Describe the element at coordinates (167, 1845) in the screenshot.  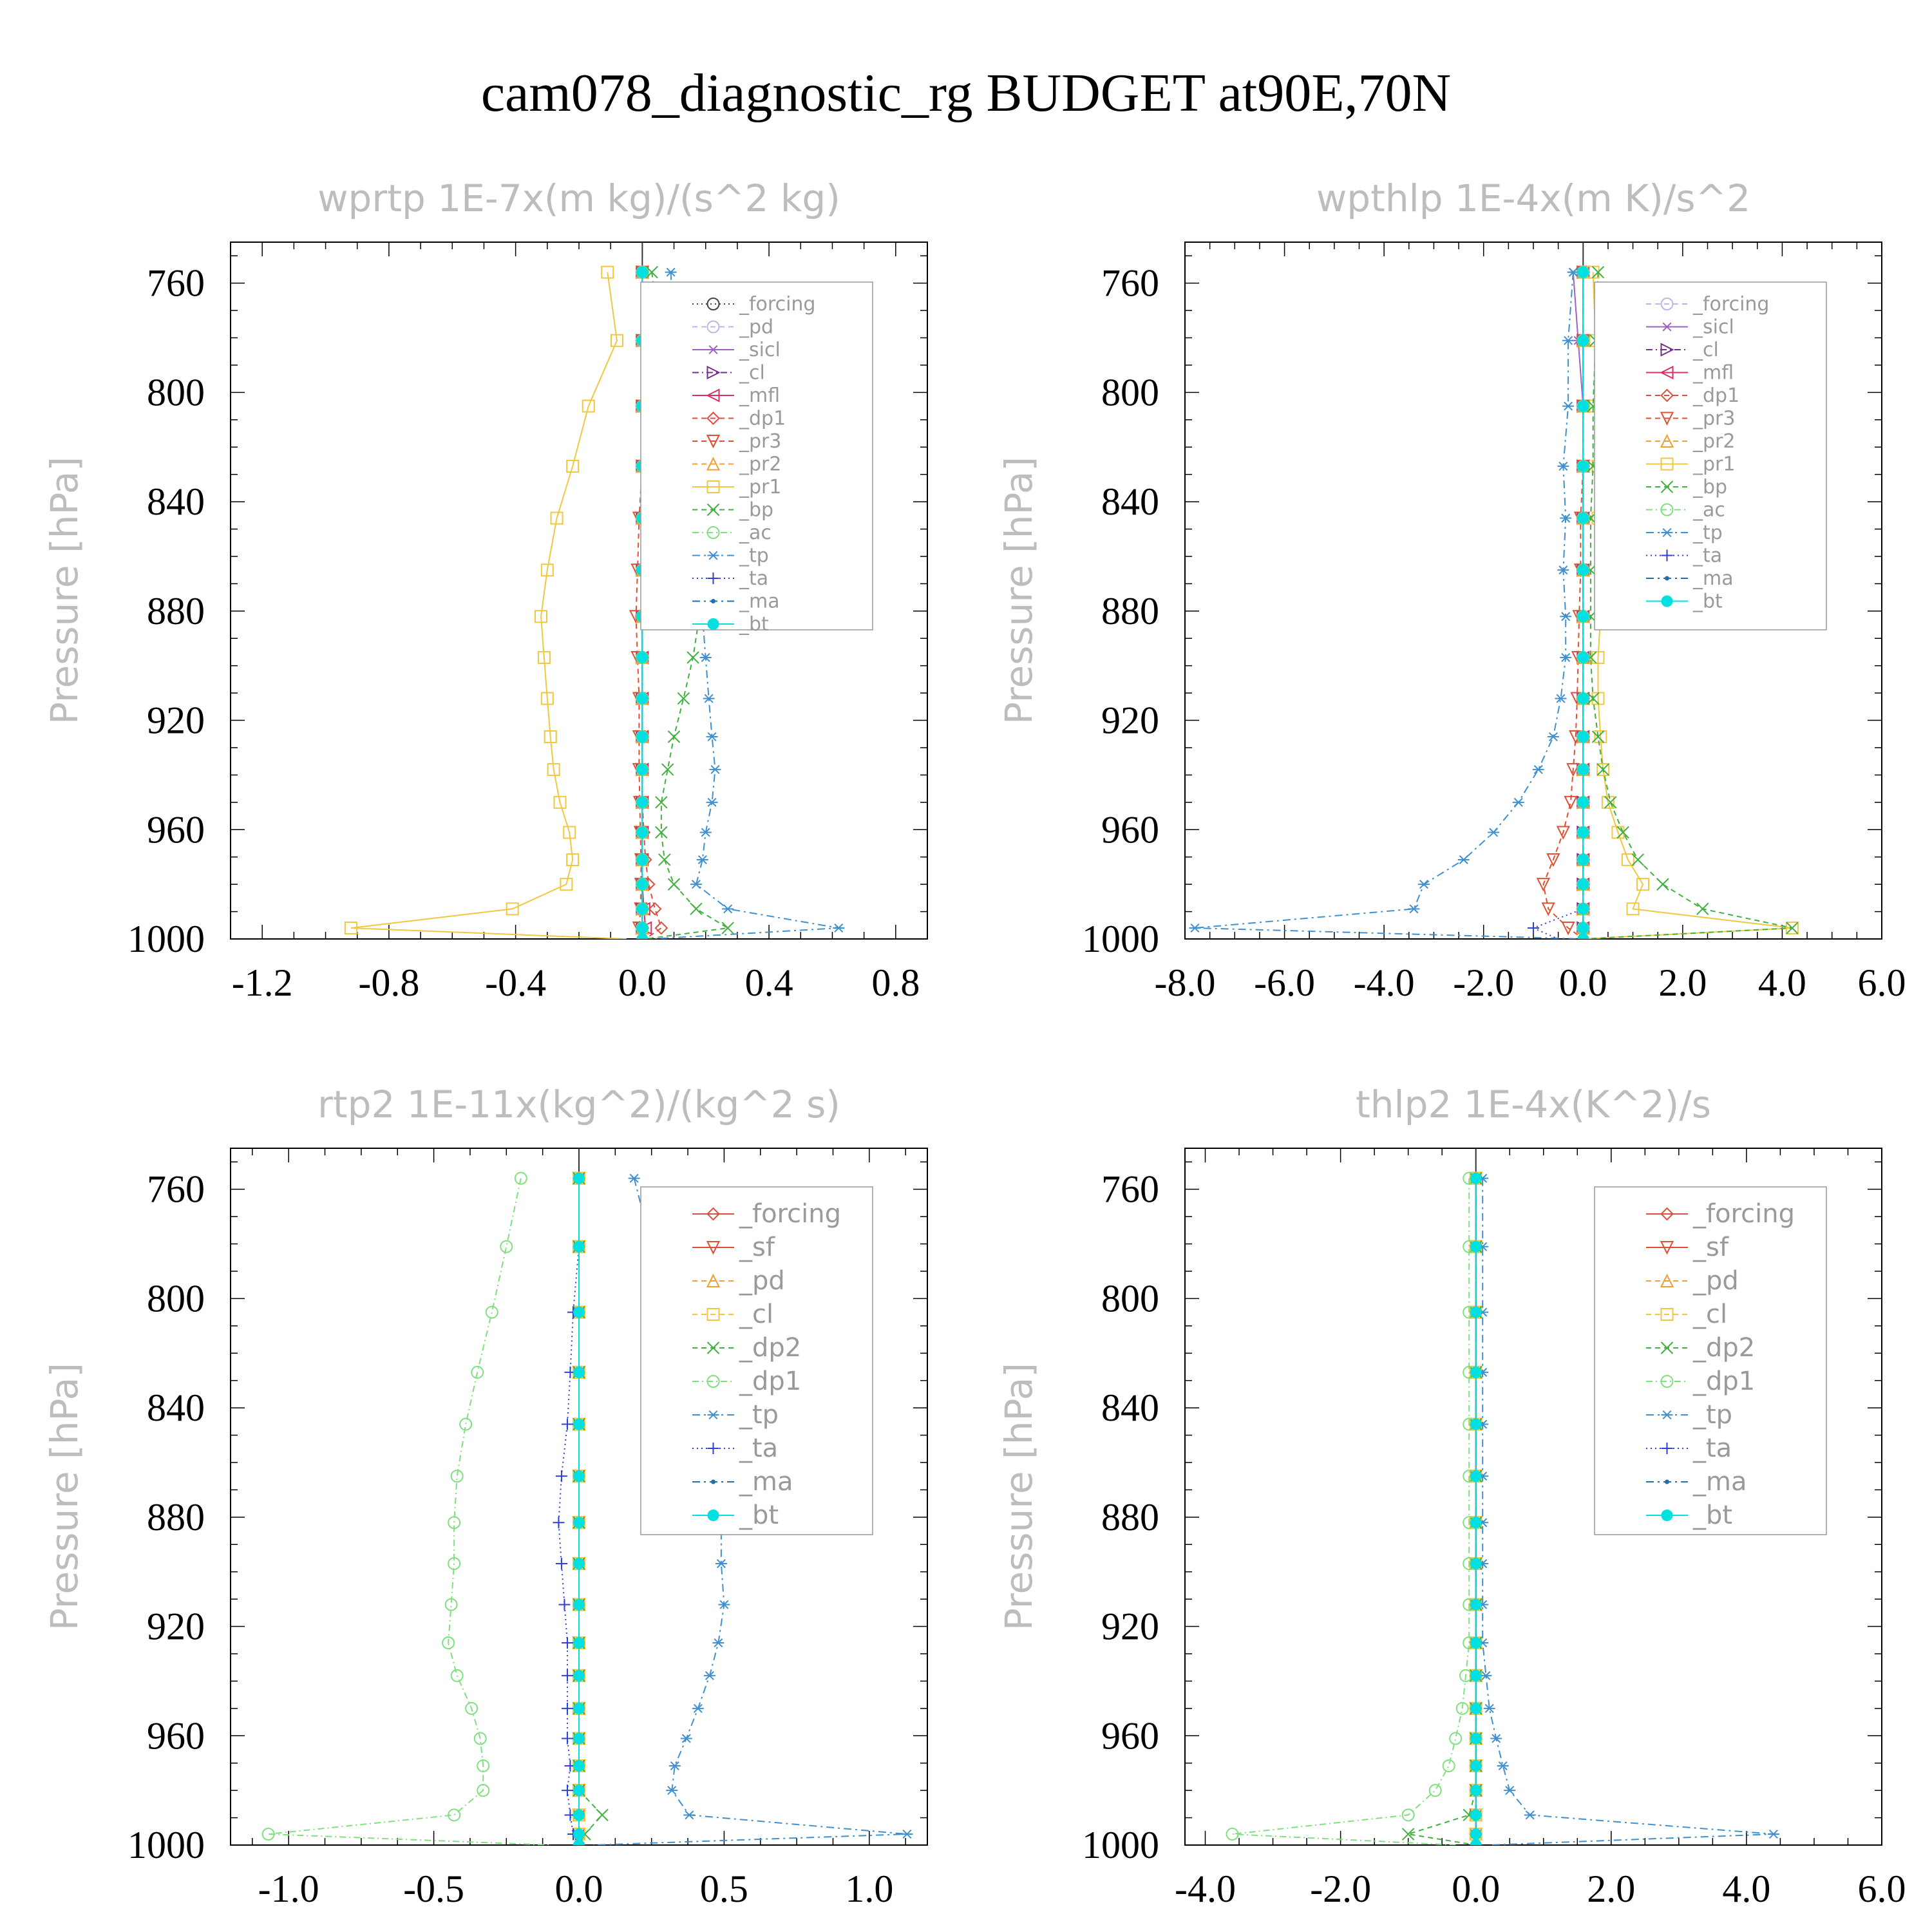
I see `y-tick-label: 1000` at that location.